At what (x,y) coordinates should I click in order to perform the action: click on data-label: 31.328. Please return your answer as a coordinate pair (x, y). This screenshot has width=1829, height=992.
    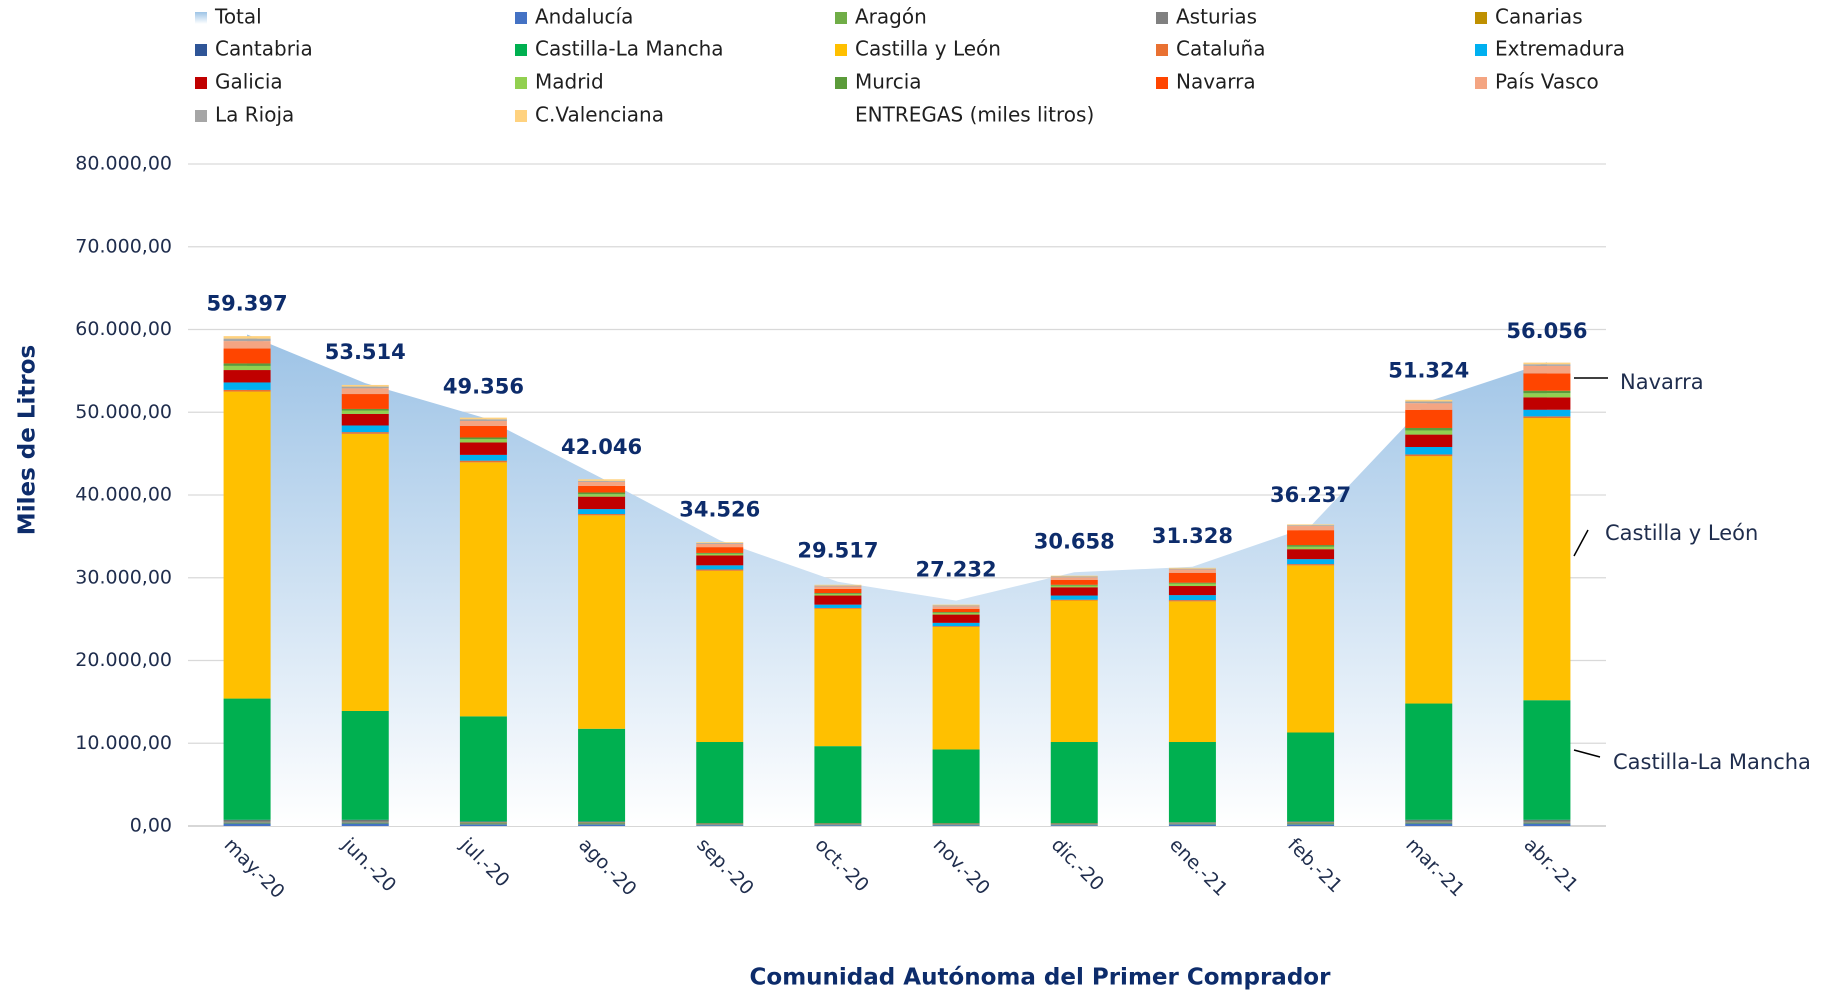
    Looking at the image, I should click on (1192, 536).